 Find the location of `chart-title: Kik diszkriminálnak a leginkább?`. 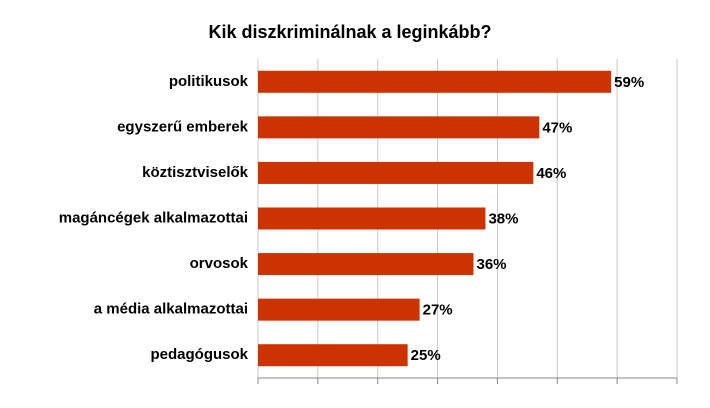

chart-title: Kik diszkriminálnak a leginkább? is located at coordinates (349, 32).